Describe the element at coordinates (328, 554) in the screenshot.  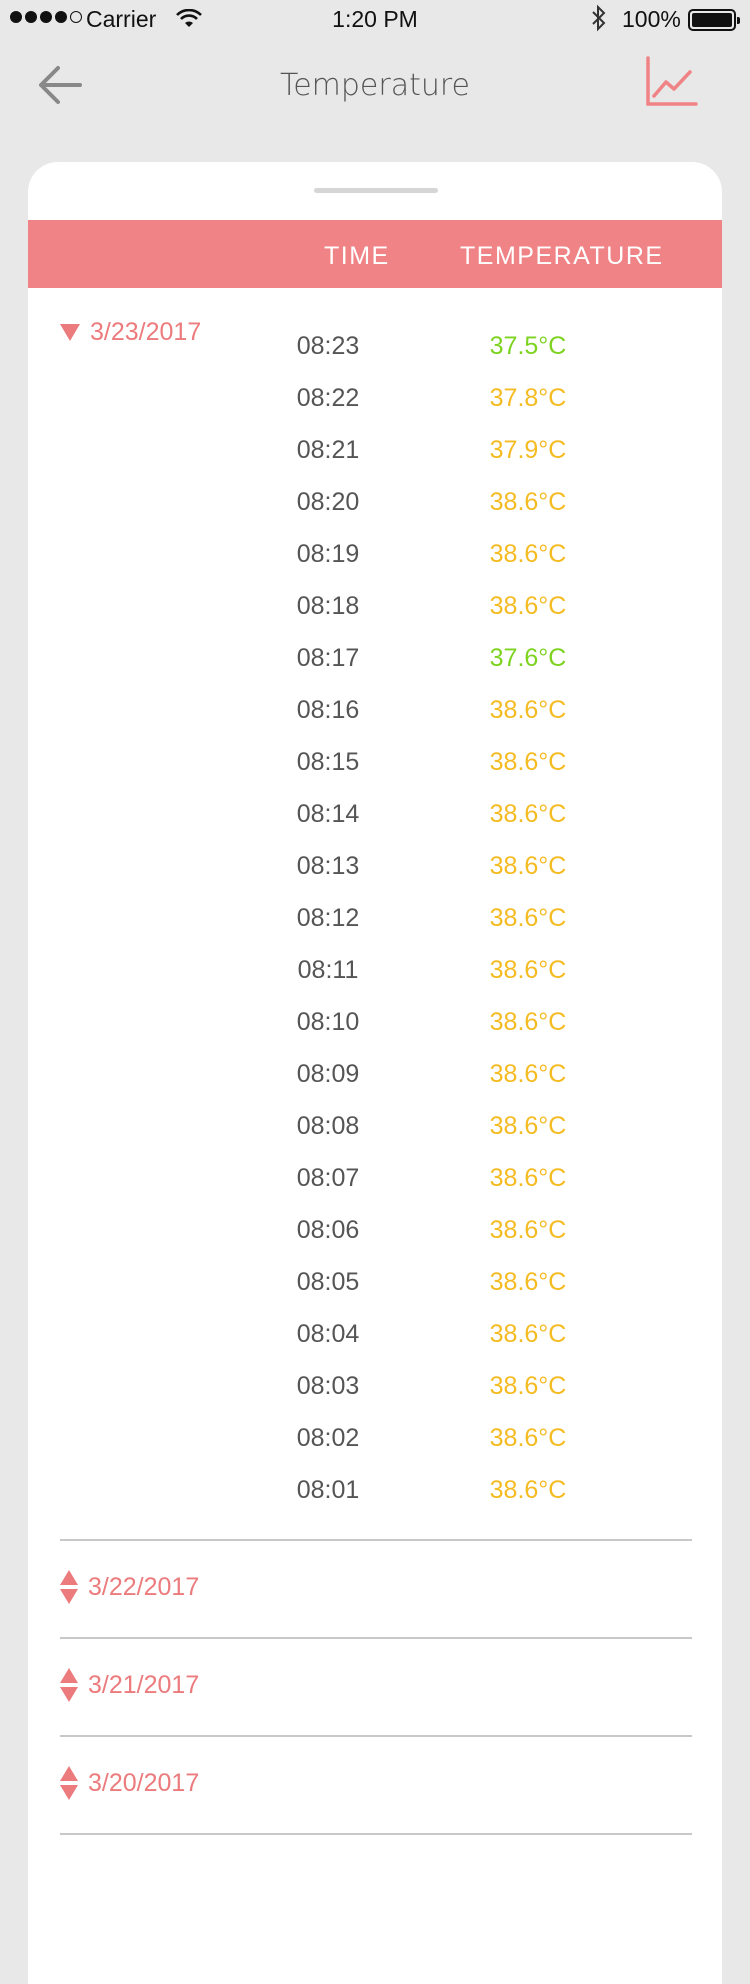
I see `reading-time: 08:19` at that location.